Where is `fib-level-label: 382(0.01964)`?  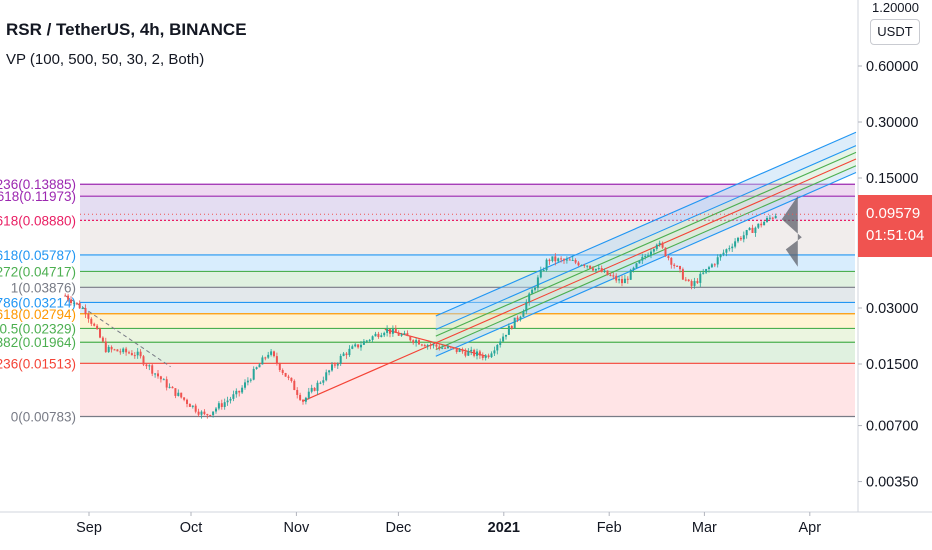 fib-level-label: 382(0.01964) is located at coordinates (38, 342).